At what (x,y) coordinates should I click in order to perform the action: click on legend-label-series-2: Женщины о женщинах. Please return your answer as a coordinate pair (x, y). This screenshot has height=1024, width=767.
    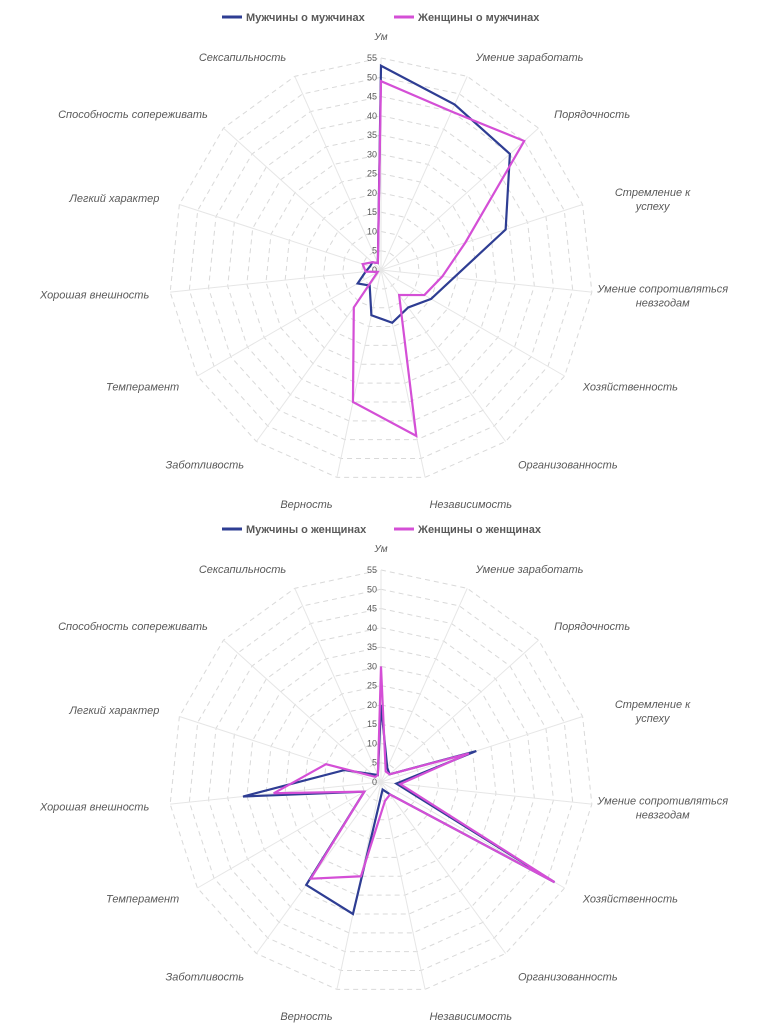
    Looking at the image, I should click on (479, 530).